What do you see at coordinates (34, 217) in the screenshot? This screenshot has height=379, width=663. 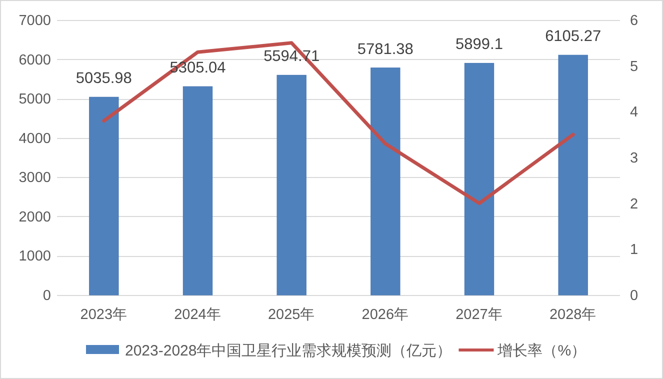 I see `y-tick-label: 2000` at bounding box center [34, 217].